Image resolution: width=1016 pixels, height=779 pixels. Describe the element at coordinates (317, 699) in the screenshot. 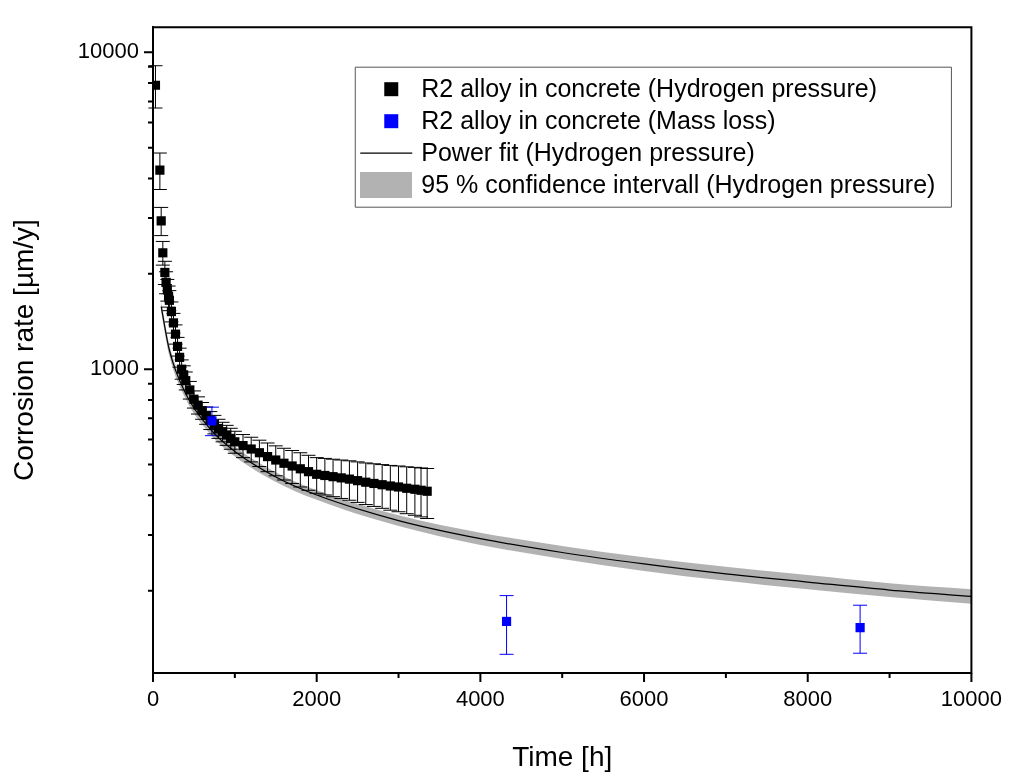

I see `x-tick-label: 2000` at that location.